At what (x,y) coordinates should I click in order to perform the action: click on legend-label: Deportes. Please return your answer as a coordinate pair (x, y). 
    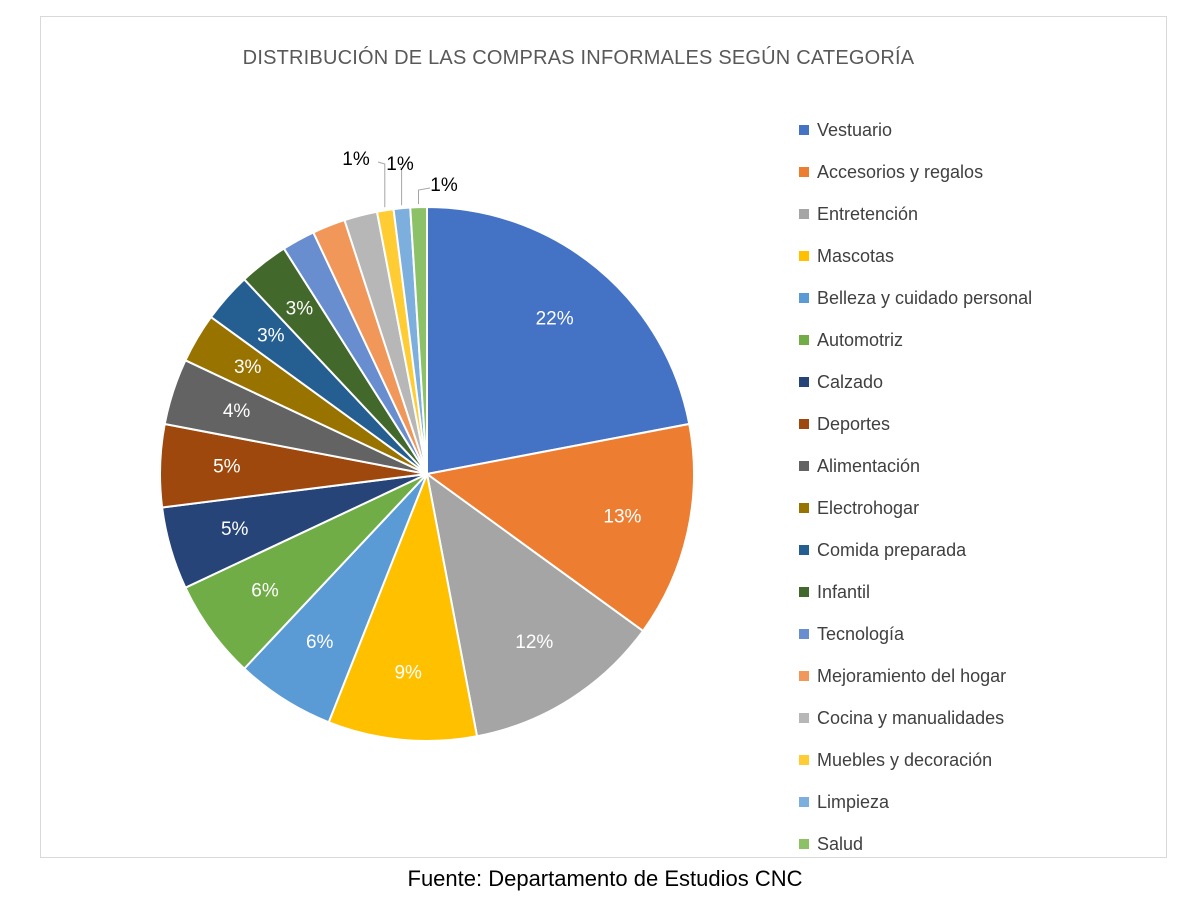
    Looking at the image, I should click on (854, 423).